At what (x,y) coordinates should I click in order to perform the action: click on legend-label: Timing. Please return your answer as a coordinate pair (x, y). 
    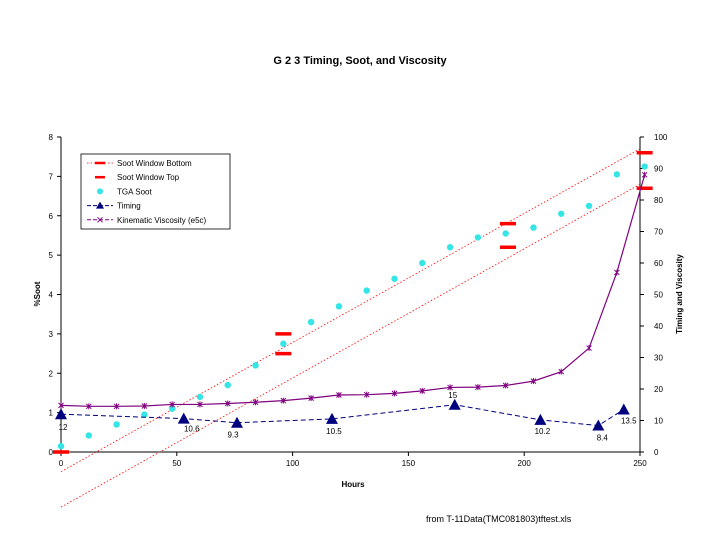
    Looking at the image, I should click on (129, 206).